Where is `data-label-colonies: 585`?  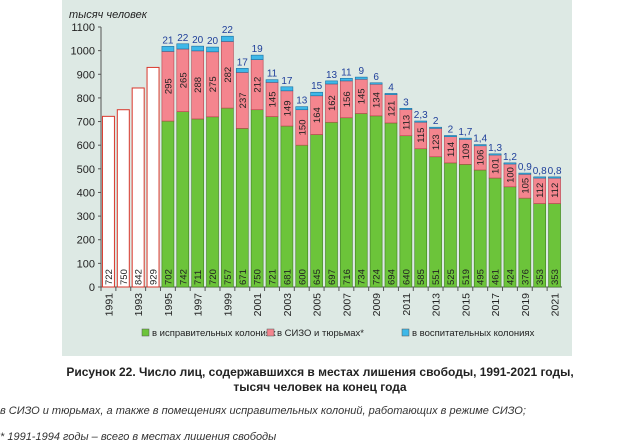 data-label-colonies: 585 is located at coordinates (421, 277).